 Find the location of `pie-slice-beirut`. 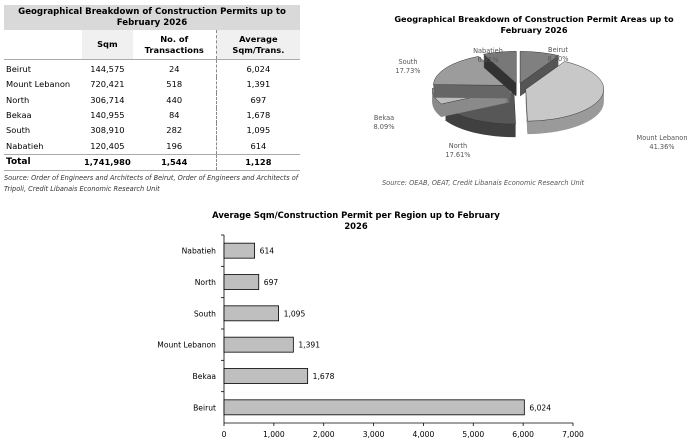

pie-slice-beirut is located at coordinates (539, 74).